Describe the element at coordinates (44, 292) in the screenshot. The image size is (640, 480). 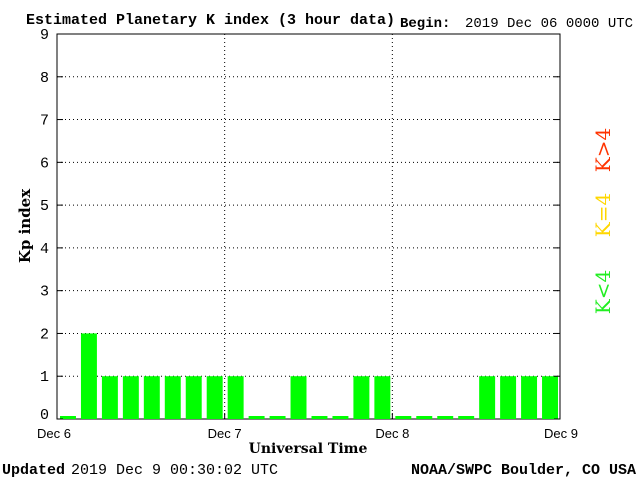
I see `y-tick-label: 3` at that location.